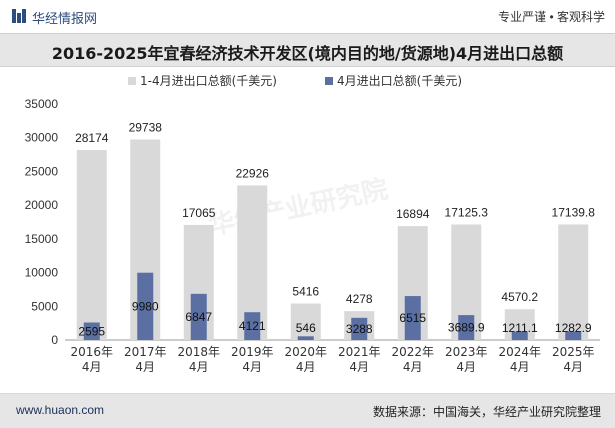 This screenshot has width=615, height=428. What do you see at coordinates (91, 352) in the screenshot?
I see `x-tick-label: 2016年` at bounding box center [91, 352].